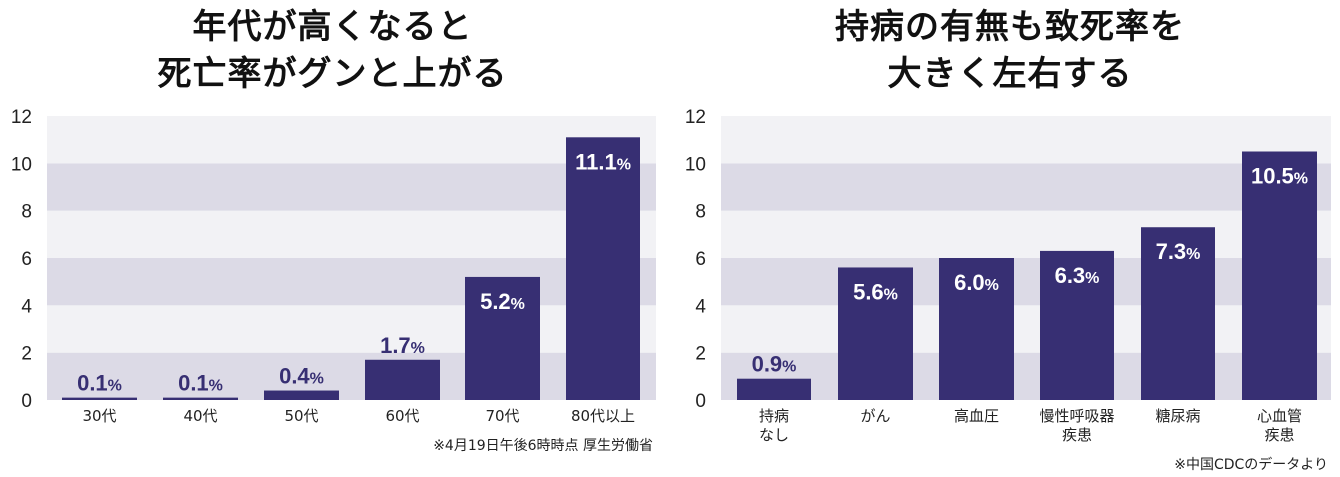 The width and height of the screenshot is (1340, 477). Describe the element at coordinates (1010, 74) in the screenshot. I see `right-title-line-2: 大きく左右する` at that location.